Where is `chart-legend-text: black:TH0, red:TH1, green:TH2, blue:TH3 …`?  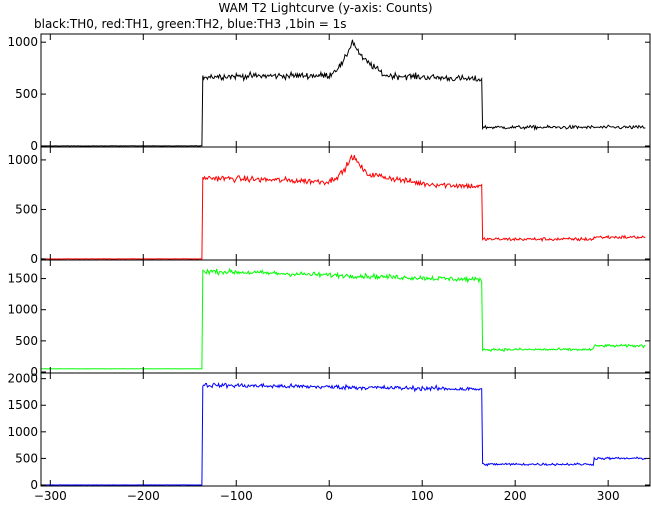
chart-legend-text: black:TH0, red:TH1, green:TH2, blue:TH3 … is located at coordinates (190, 24).